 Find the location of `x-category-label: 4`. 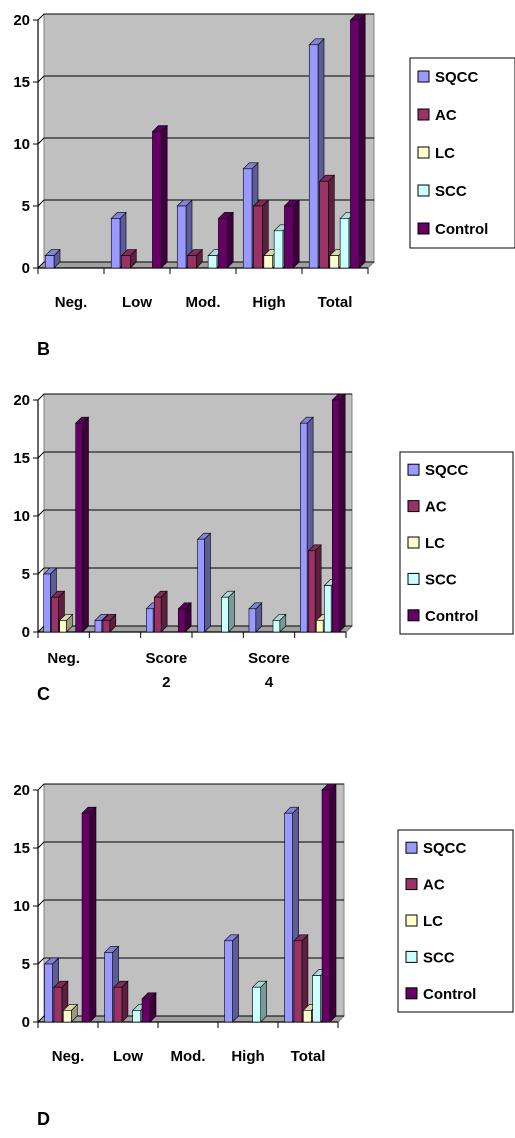

x-category-label: 4 is located at coordinates (269, 682).